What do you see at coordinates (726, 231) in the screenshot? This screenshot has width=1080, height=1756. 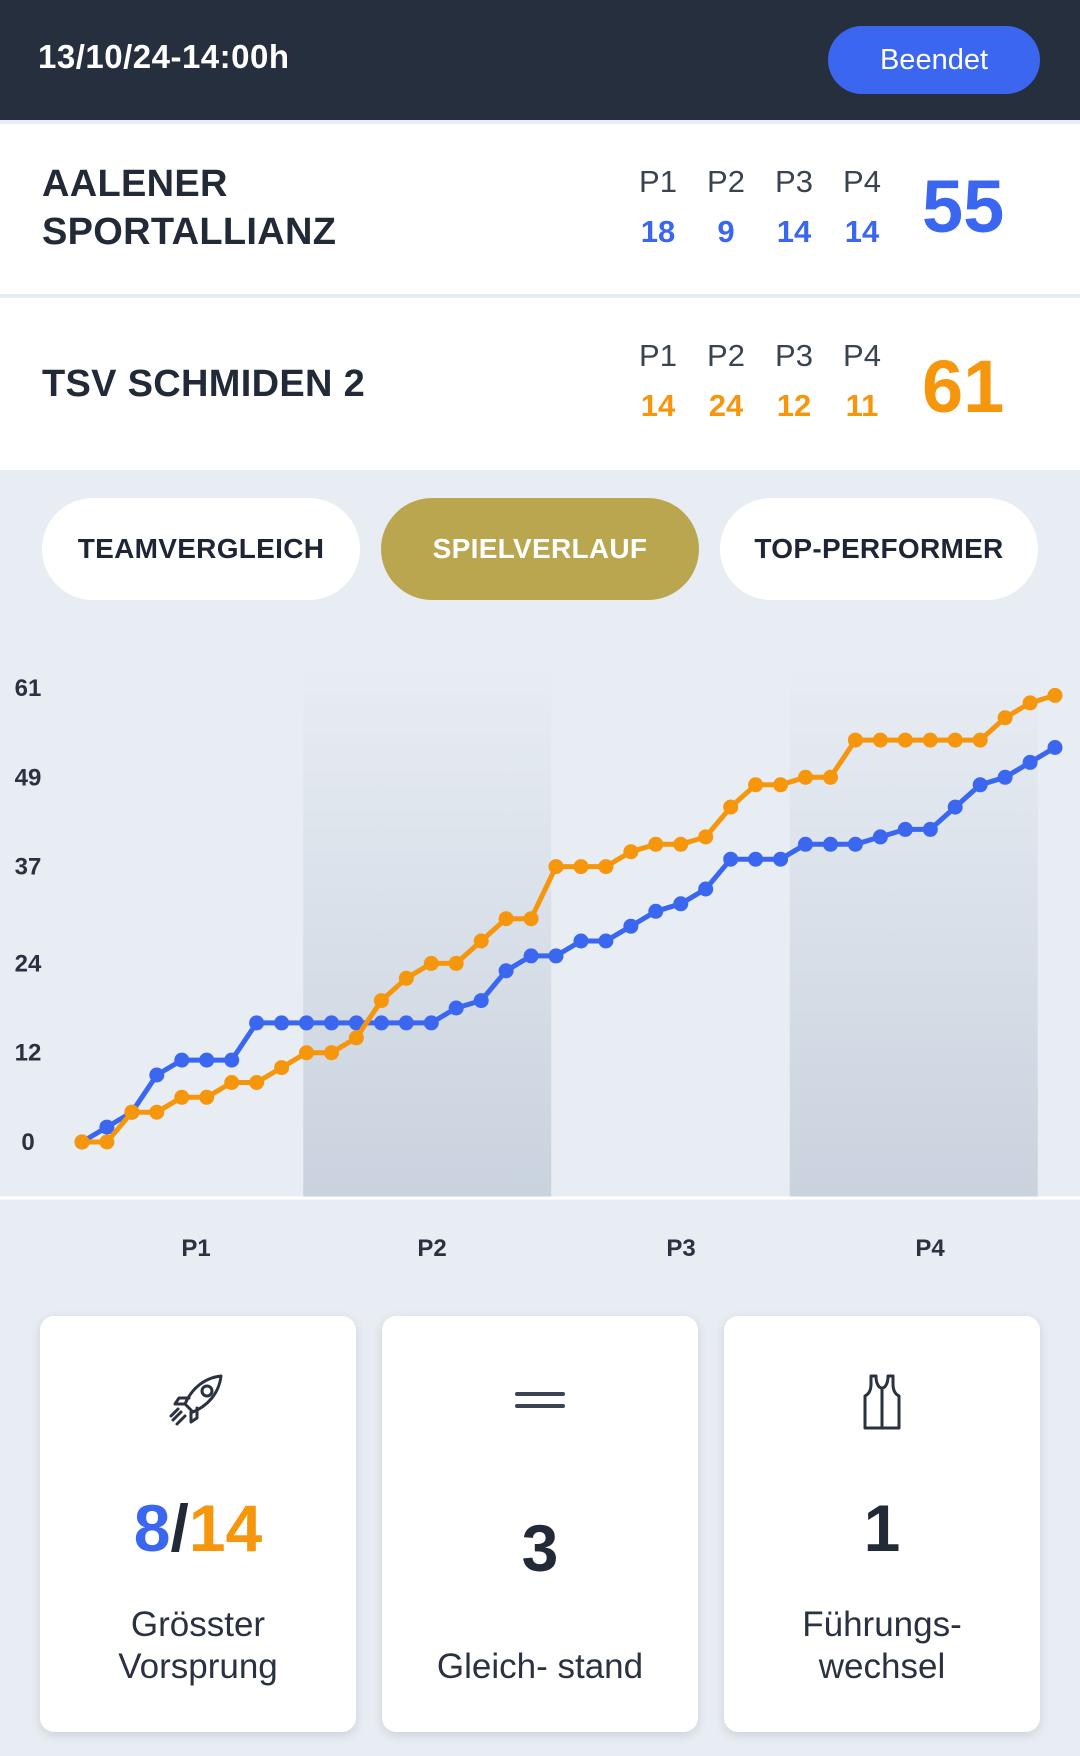 I see `period-score: 9` at bounding box center [726, 231].